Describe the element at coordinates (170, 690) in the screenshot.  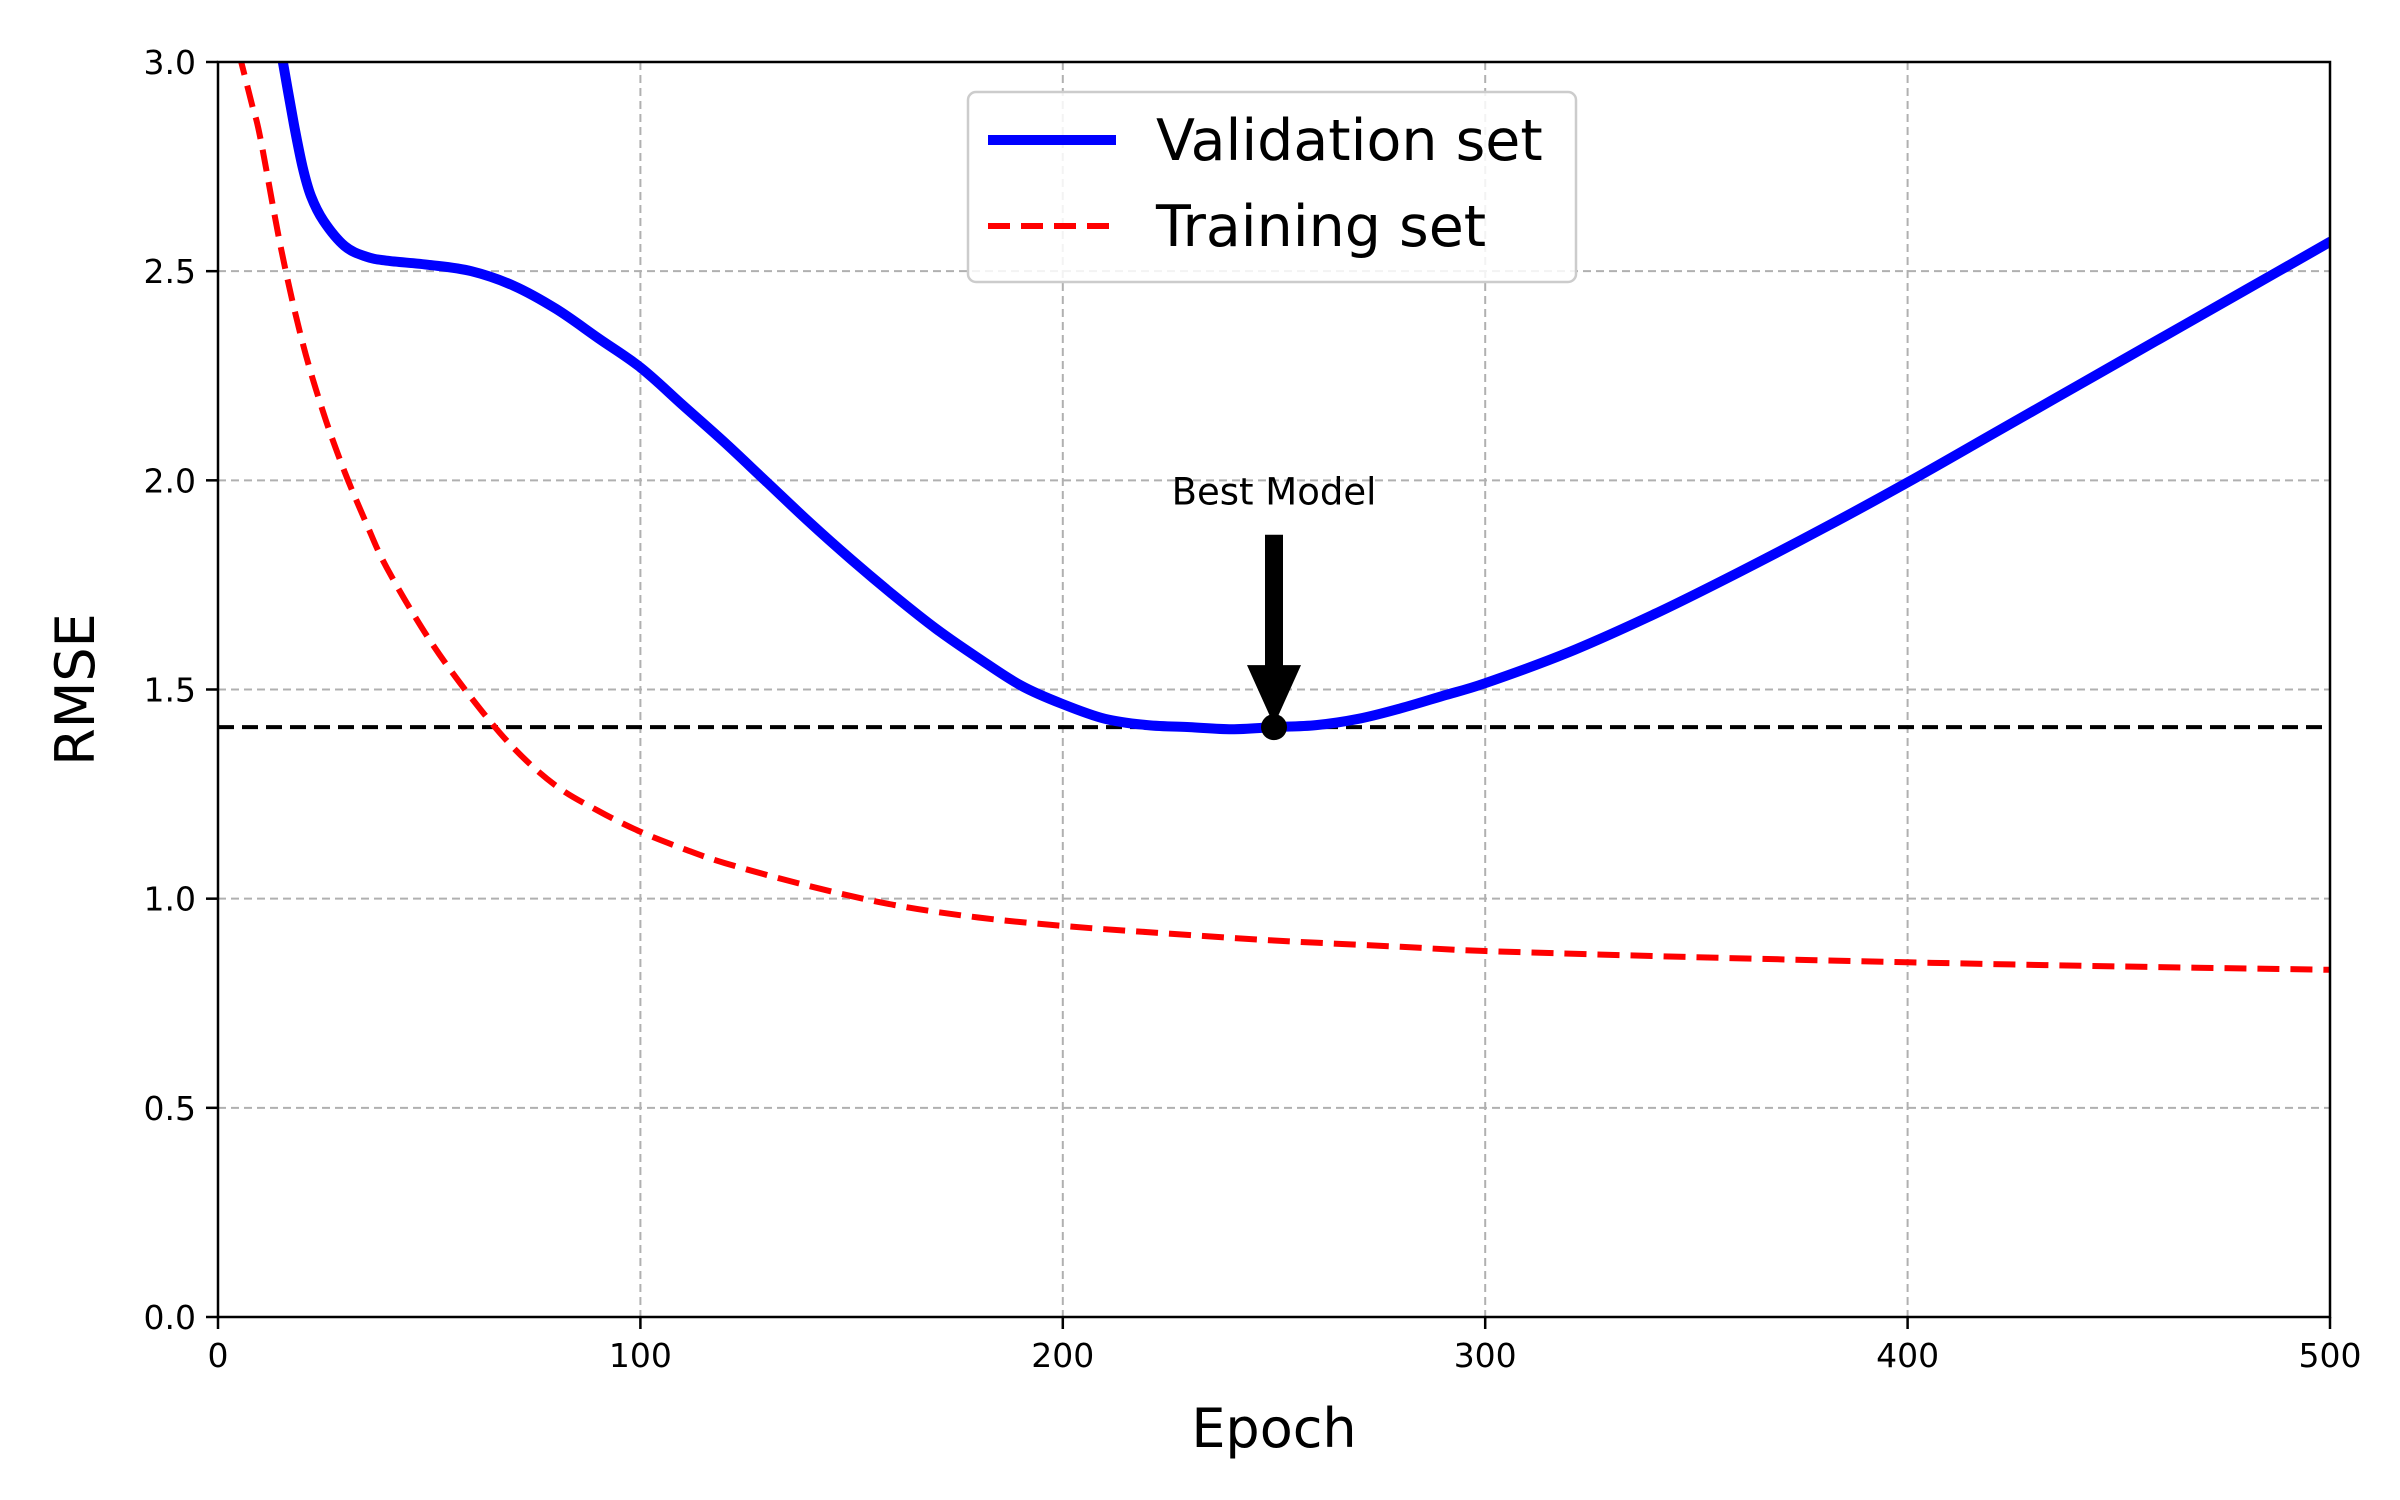
I see `y-tick-label: 1.5` at that location.